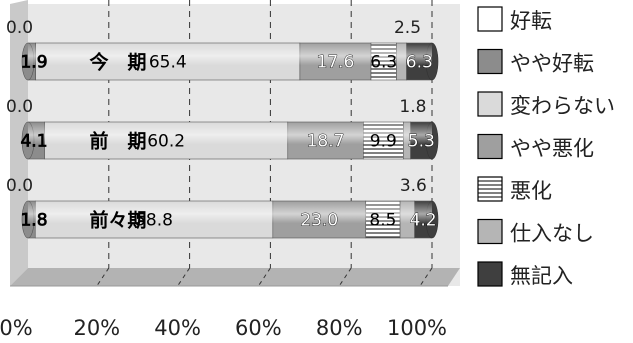 The image size is (633, 343). Describe the element at coordinates (117, 141) in the screenshot. I see `category-label: 前 期` at that location.